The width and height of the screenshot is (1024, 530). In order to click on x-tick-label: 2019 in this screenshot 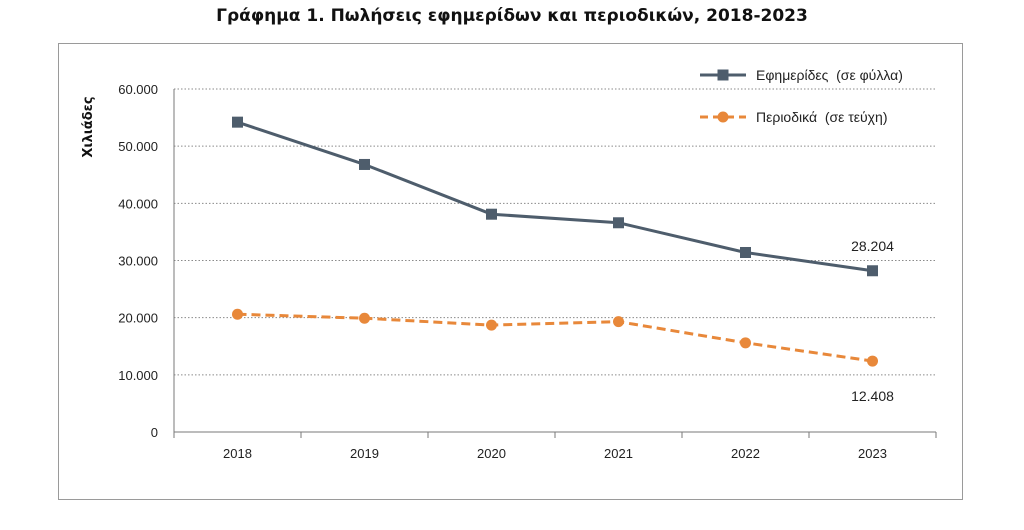, I will do `click(364, 453)`.